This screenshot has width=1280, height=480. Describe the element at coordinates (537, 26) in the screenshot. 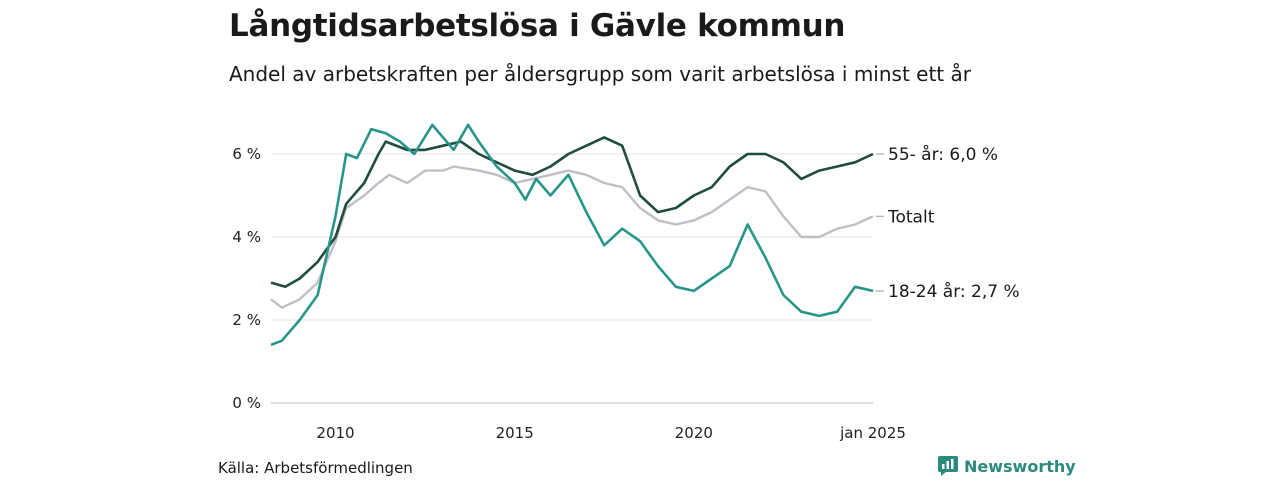

I see `chart-title: Långtidsarbetslösa i Gävle kommun` at that location.